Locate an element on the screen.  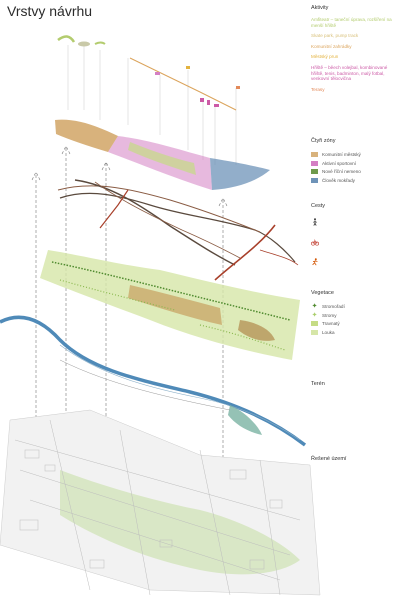
vegetation-label: Stromořadí is located at coordinates (333, 306).